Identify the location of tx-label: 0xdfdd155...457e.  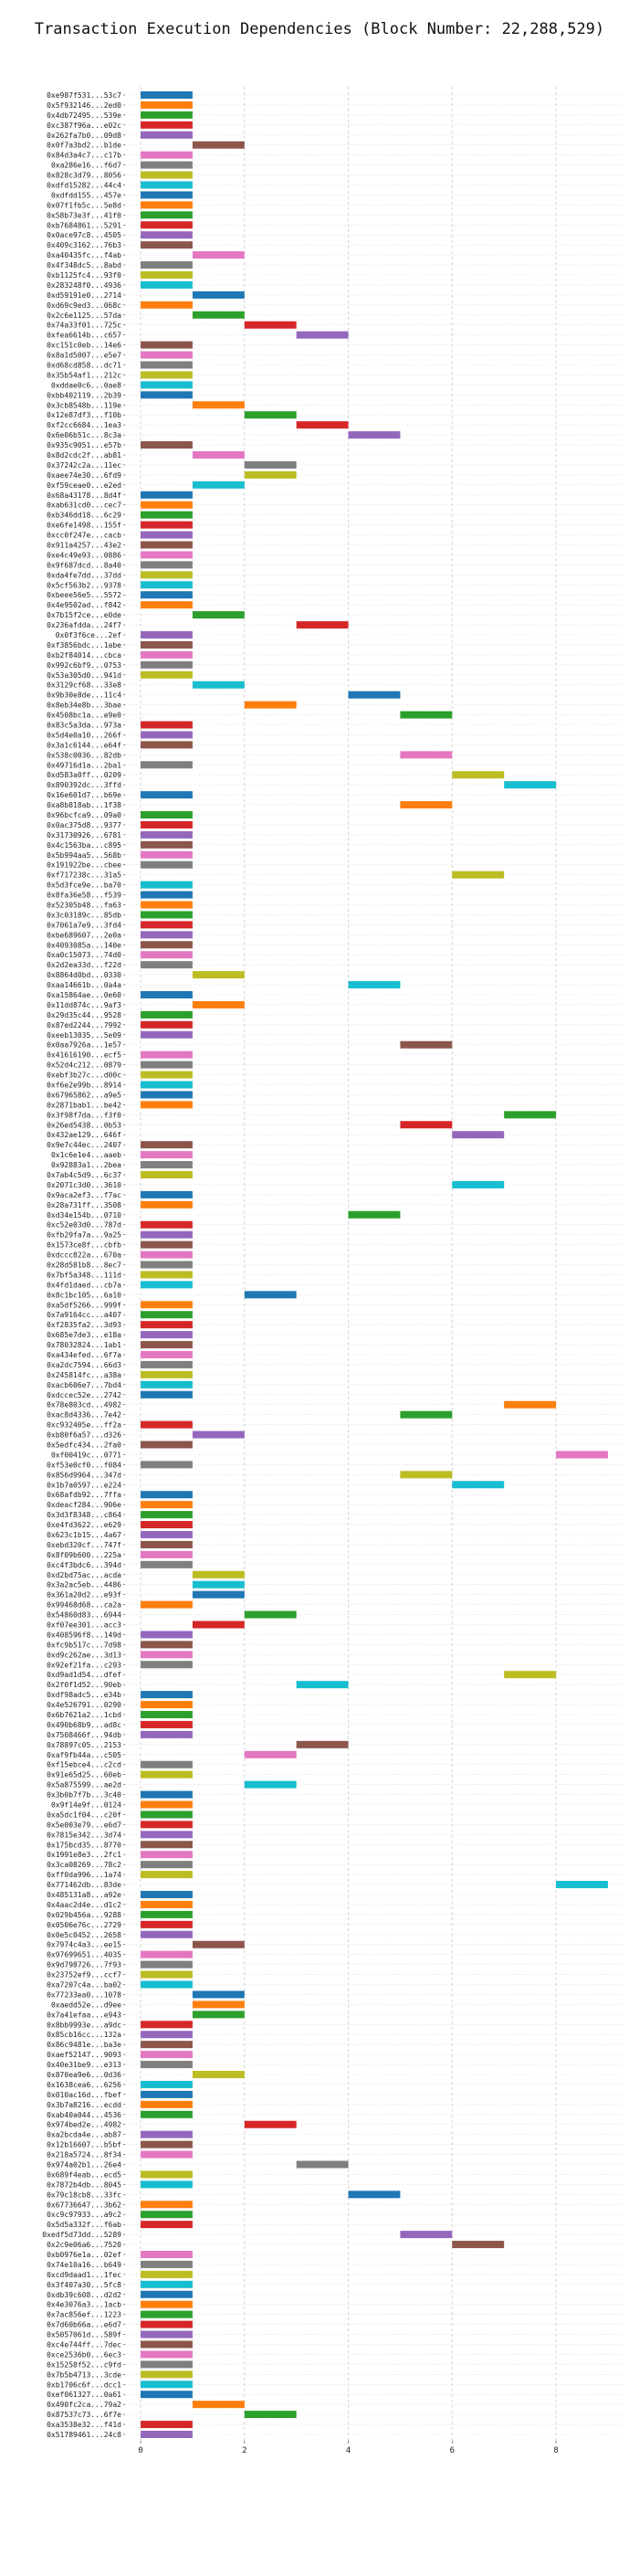
(86, 195).